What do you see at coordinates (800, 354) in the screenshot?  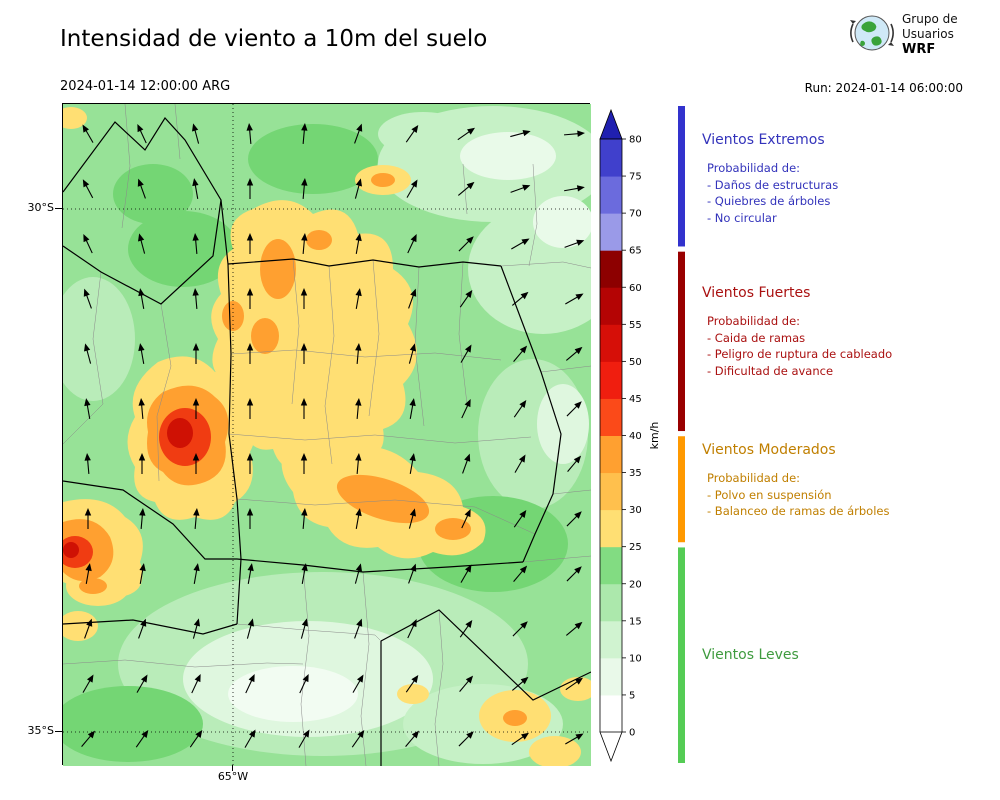 I see `legend-item: - Peligro de ruptura de cableado` at bounding box center [800, 354].